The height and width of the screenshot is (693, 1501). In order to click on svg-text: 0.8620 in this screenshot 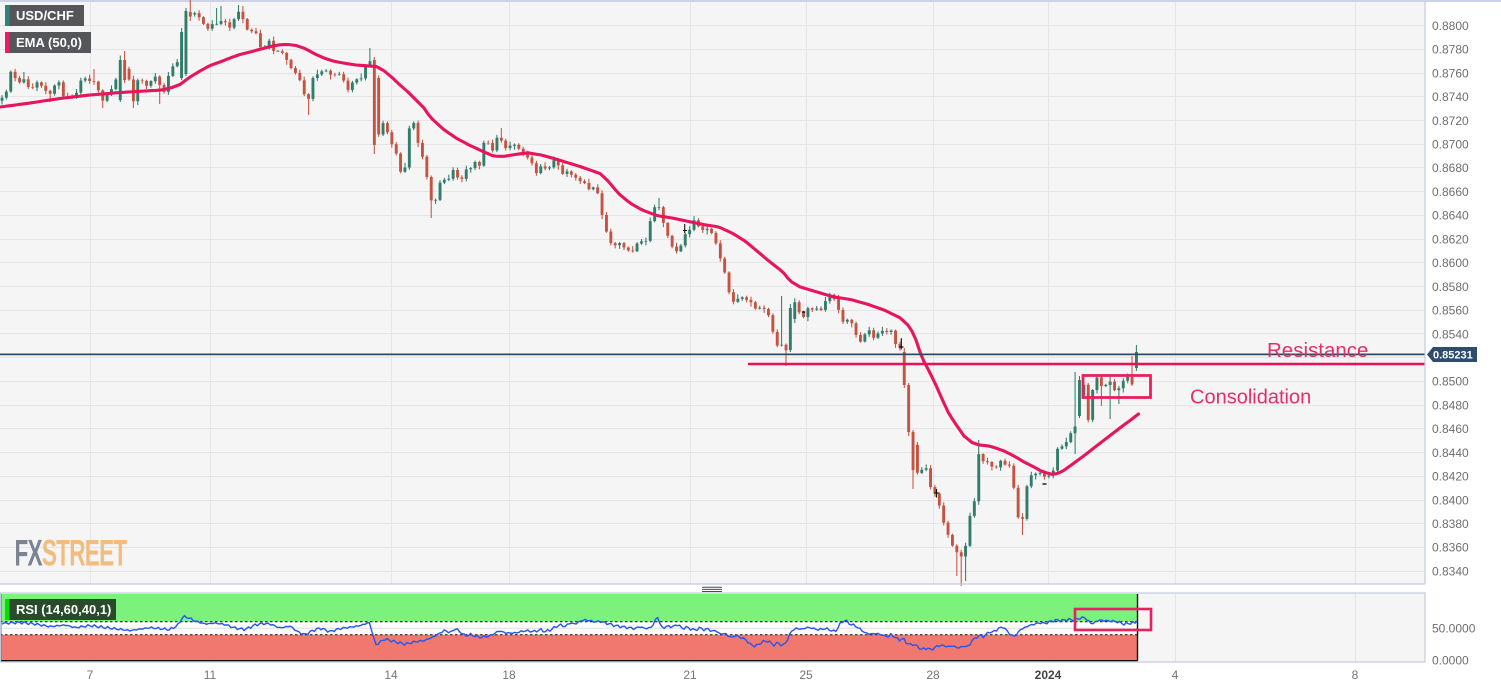, I will do `click(1450, 239)`.